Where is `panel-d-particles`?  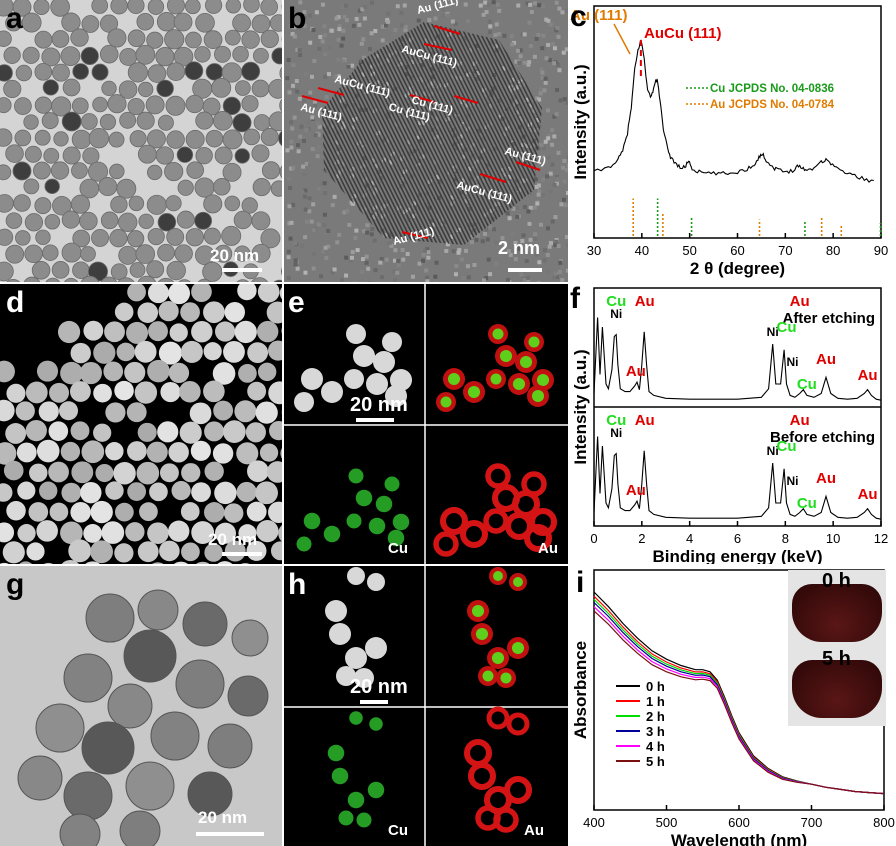 panel-d-particles is located at coordinates (141, 424).